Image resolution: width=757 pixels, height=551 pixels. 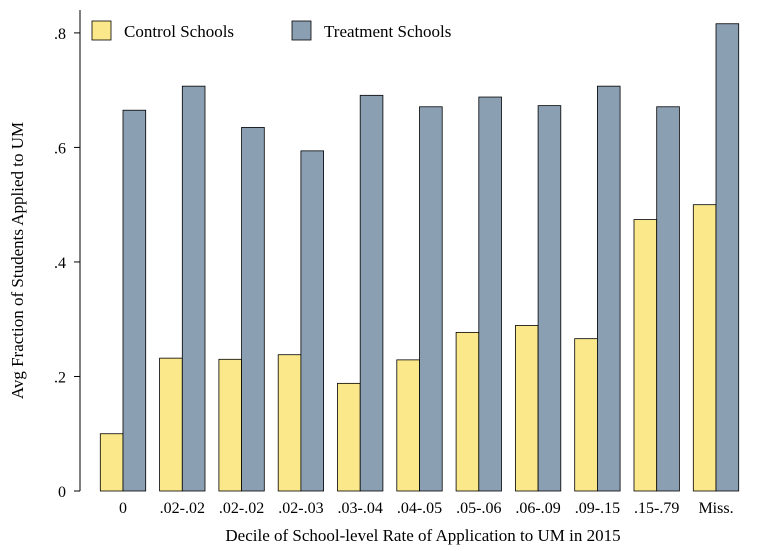 I want to click on x-tick-label: .15-.79, so click(x=656, y=508).